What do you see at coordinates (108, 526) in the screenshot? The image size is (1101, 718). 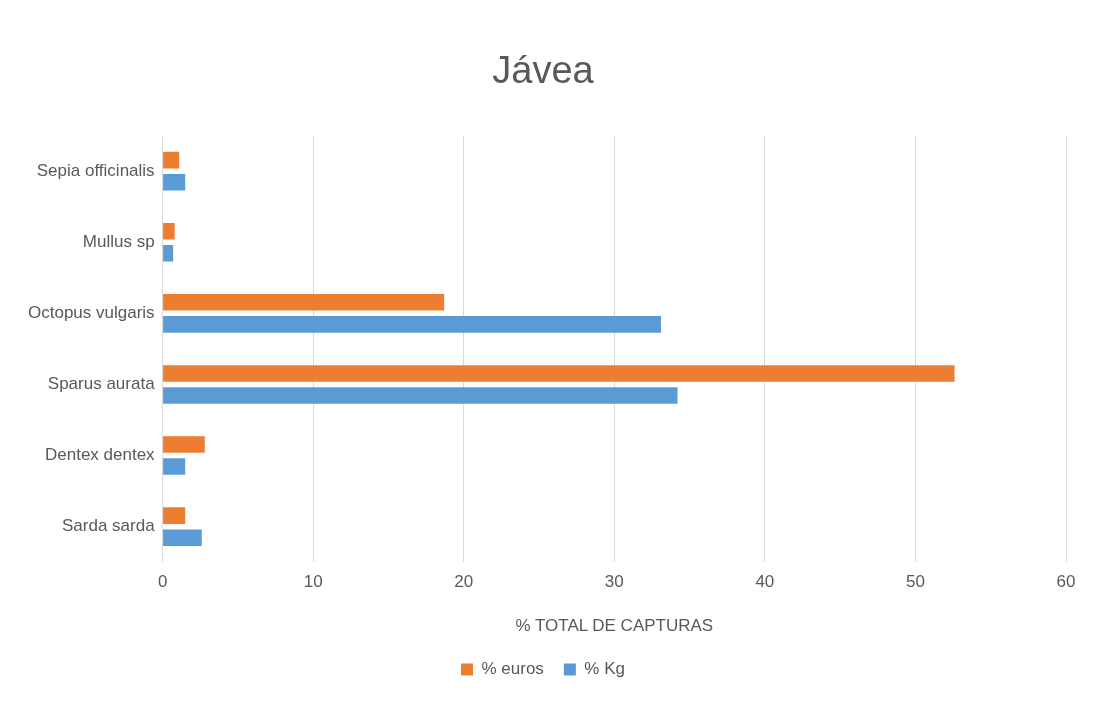 I see `y-tick-label: Sarda sarda` at bounding box center [108, 526].